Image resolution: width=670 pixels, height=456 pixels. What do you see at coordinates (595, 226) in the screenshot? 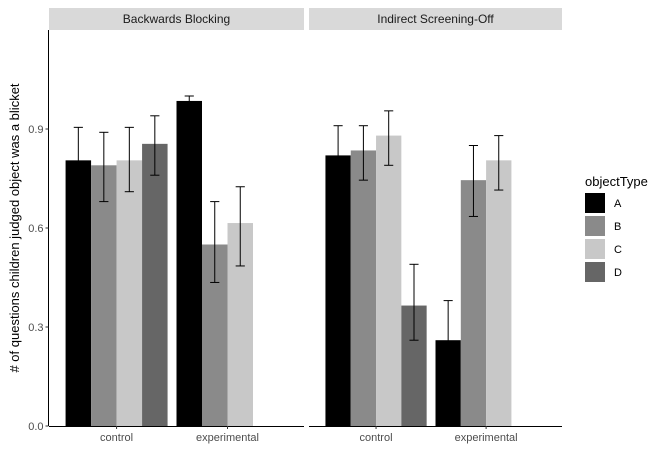
I see `legend-key-B` at bounding box center [595, 226].